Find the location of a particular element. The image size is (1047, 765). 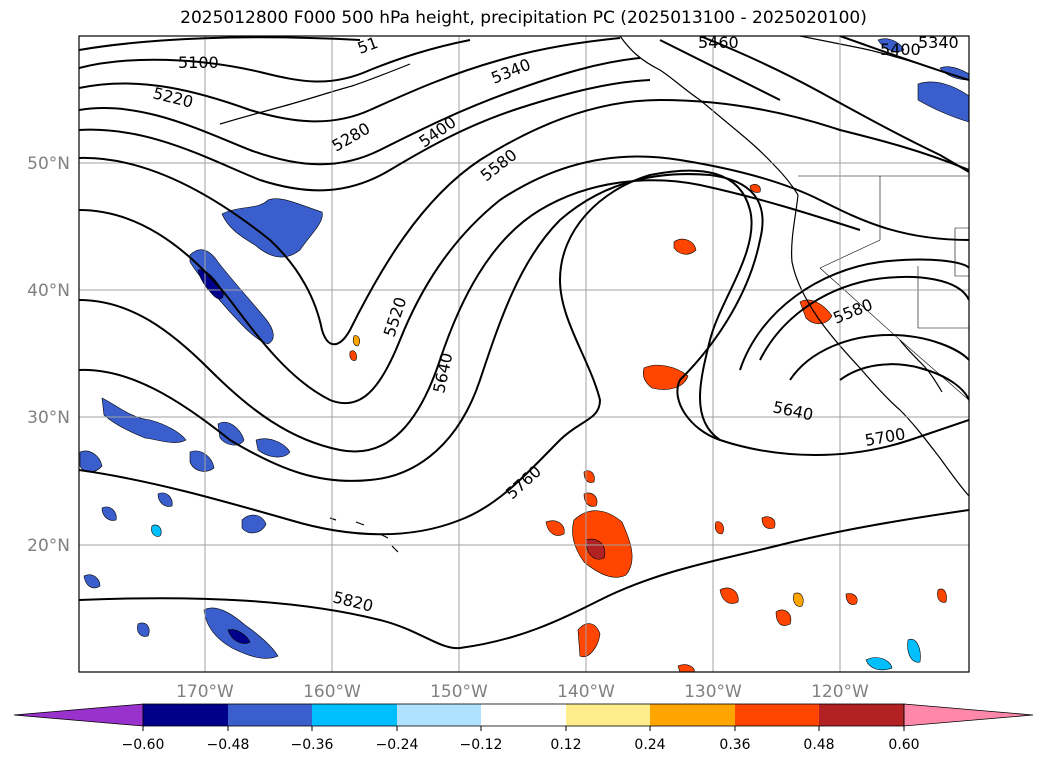

colorbar-tick-label: −0.24 is located at coordinates (397, 745).